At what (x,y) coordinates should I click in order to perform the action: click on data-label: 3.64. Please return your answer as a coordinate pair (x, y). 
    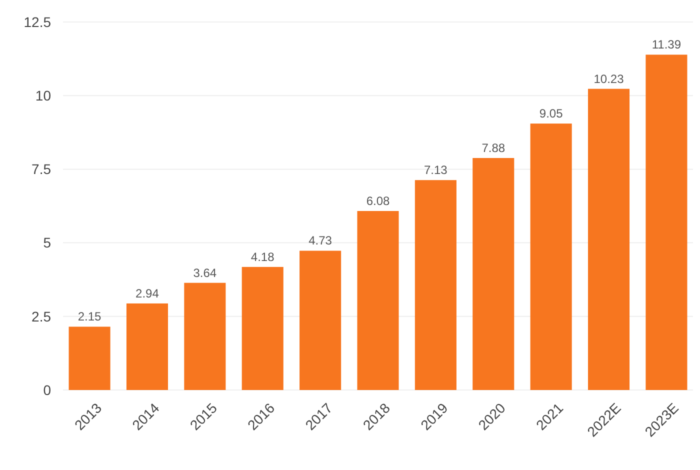
    Looking at the image, I should click on (205, 273).